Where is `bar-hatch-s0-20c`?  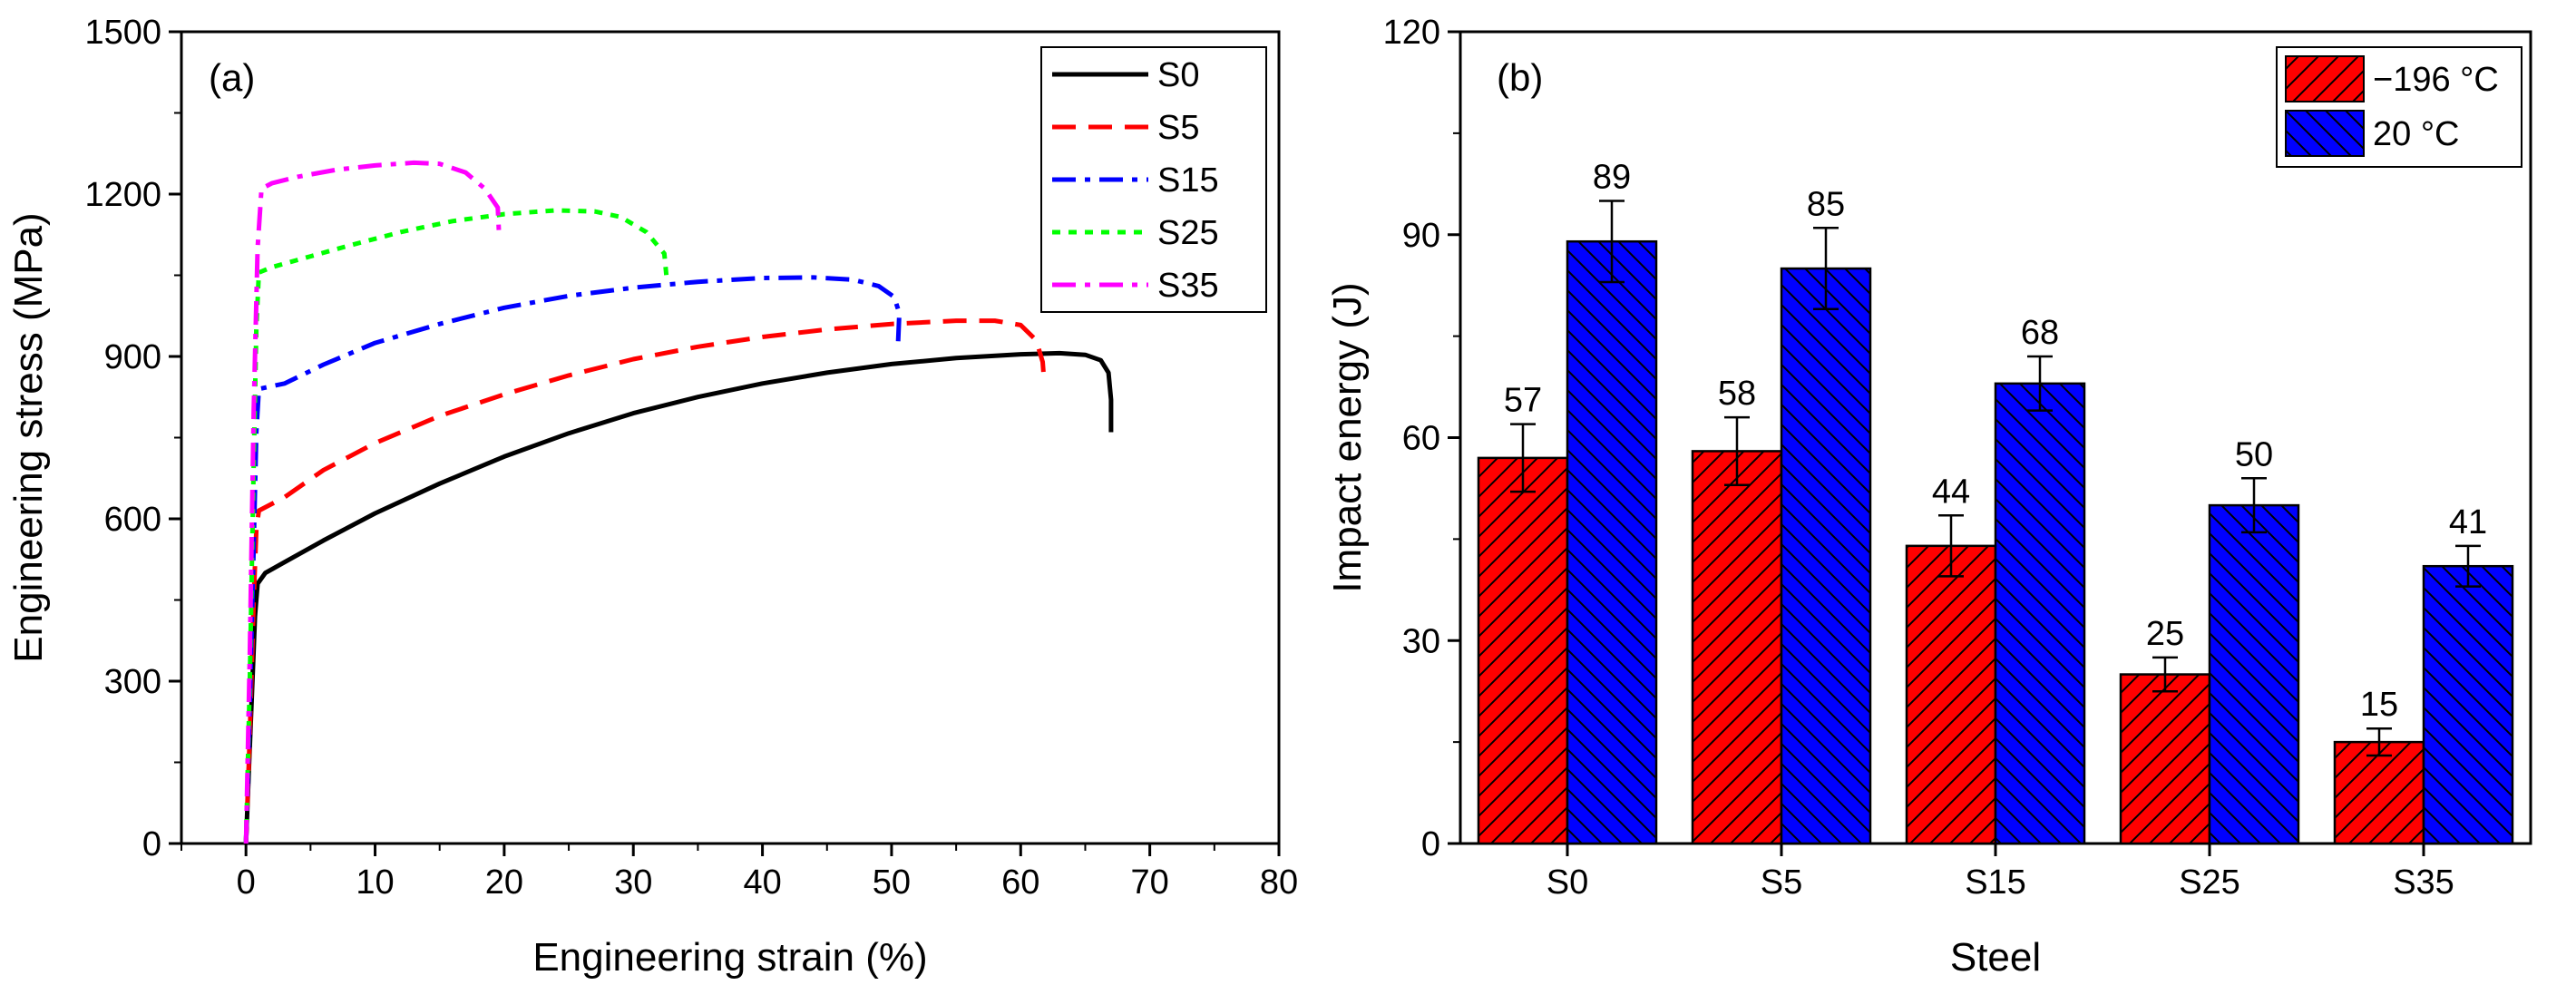 bar-hatch-s0-20c is located at coordinates (1612, 542).